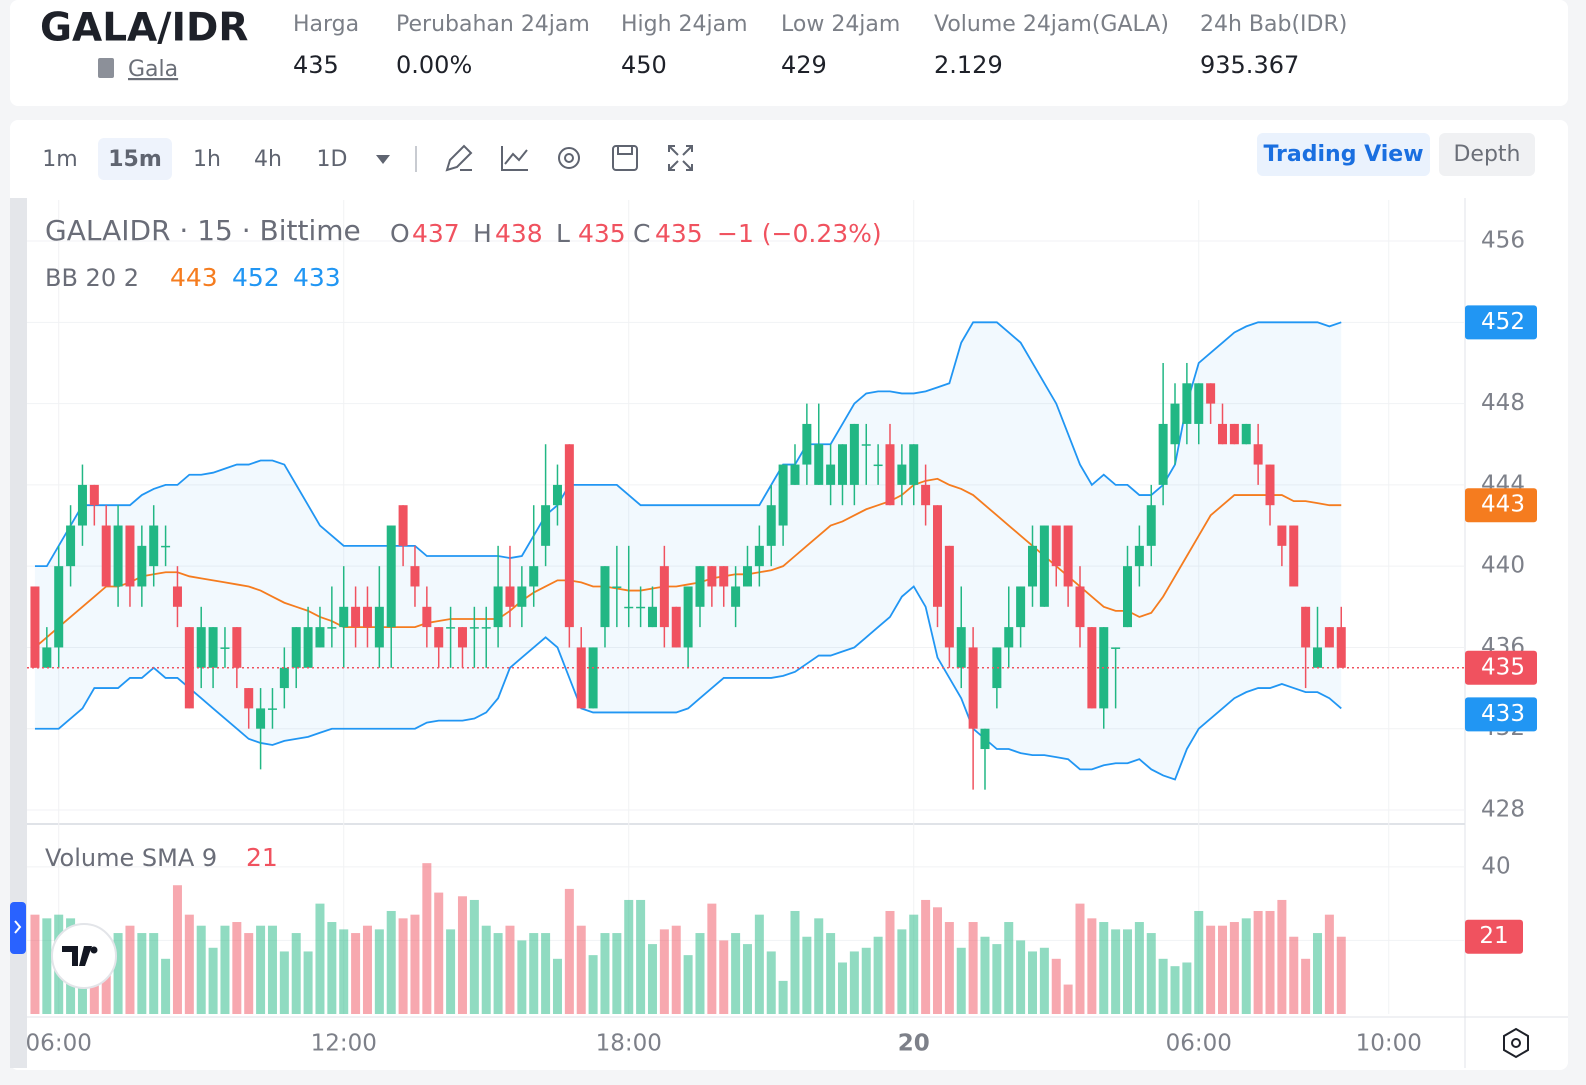  I want to click on header-card, so click(789, 53).